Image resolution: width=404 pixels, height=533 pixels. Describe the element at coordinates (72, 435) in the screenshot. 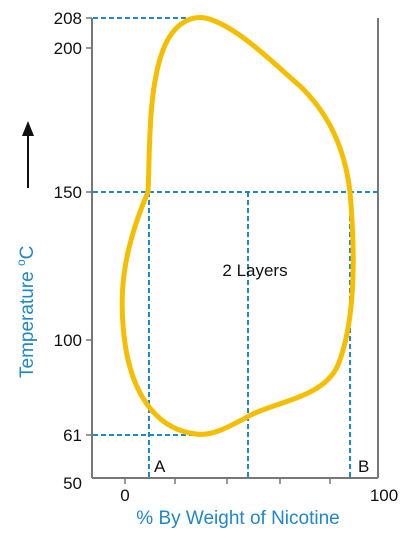

I see `y-tick-label-61: 61` at that location.